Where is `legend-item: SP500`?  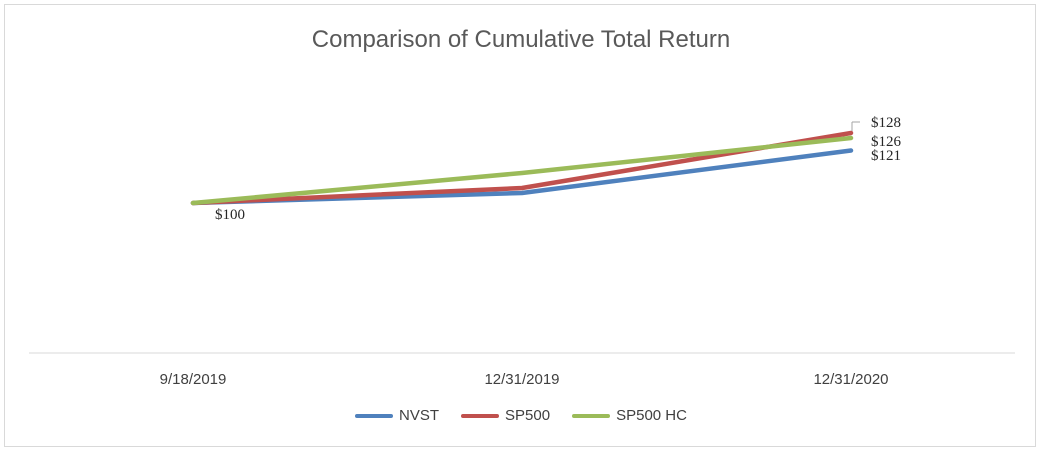
legend-item: SP500 is located at coordinates (505, 415).